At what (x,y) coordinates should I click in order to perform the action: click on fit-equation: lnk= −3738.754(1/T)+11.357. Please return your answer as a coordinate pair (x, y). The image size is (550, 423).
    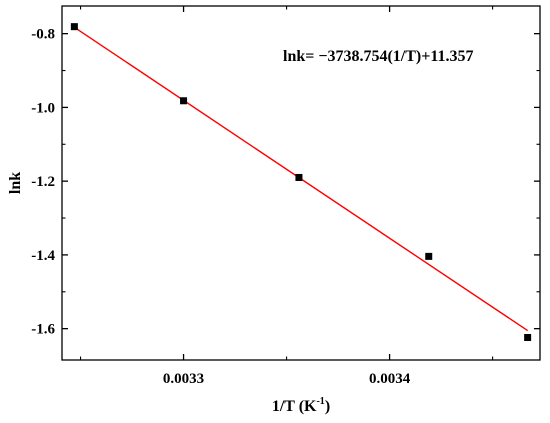
    Looking at the image, I should click on (378, 56).